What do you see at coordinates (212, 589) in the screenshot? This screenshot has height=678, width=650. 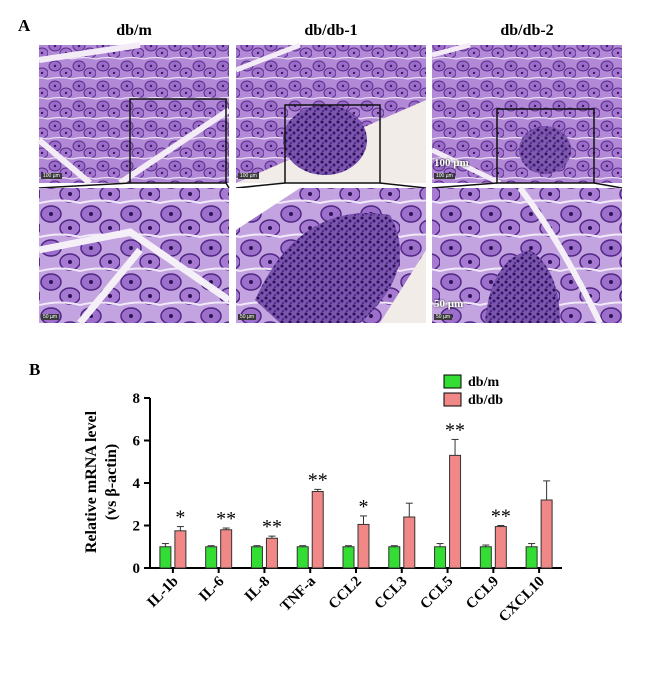 I see `x-tick-label-IL-6: IL-6` at bounding box center [212, 589].